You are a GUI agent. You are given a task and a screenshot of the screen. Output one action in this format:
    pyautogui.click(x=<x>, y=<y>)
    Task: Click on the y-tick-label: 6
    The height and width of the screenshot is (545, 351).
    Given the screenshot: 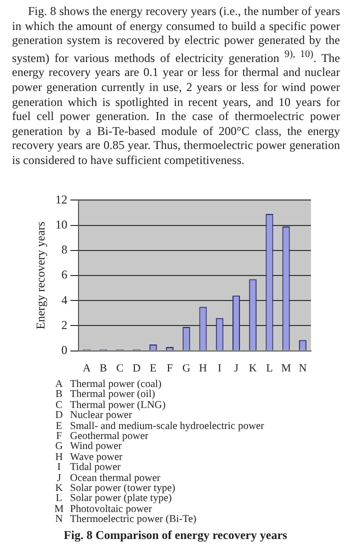 What is the action you would take?
    pyautogui.click(x=64, y=275)
    